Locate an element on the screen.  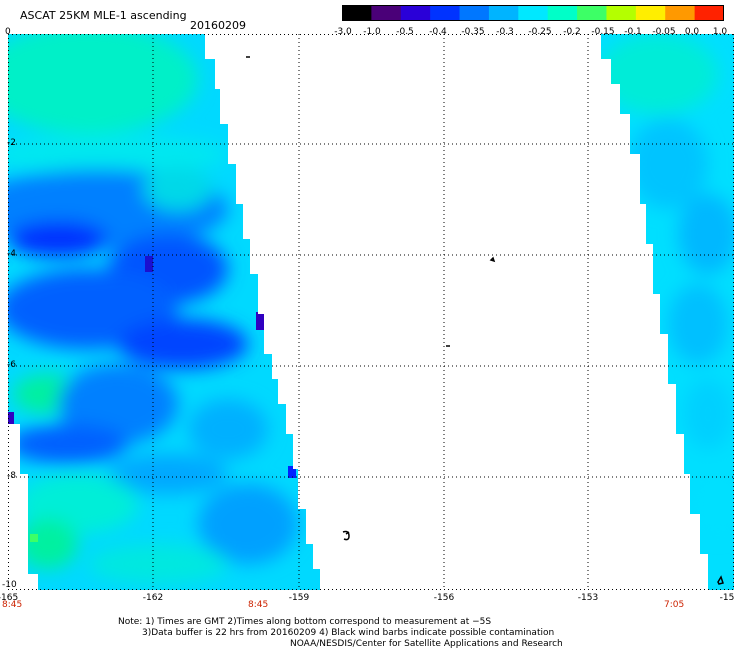
colorbar is located at coordinates (533, 13).